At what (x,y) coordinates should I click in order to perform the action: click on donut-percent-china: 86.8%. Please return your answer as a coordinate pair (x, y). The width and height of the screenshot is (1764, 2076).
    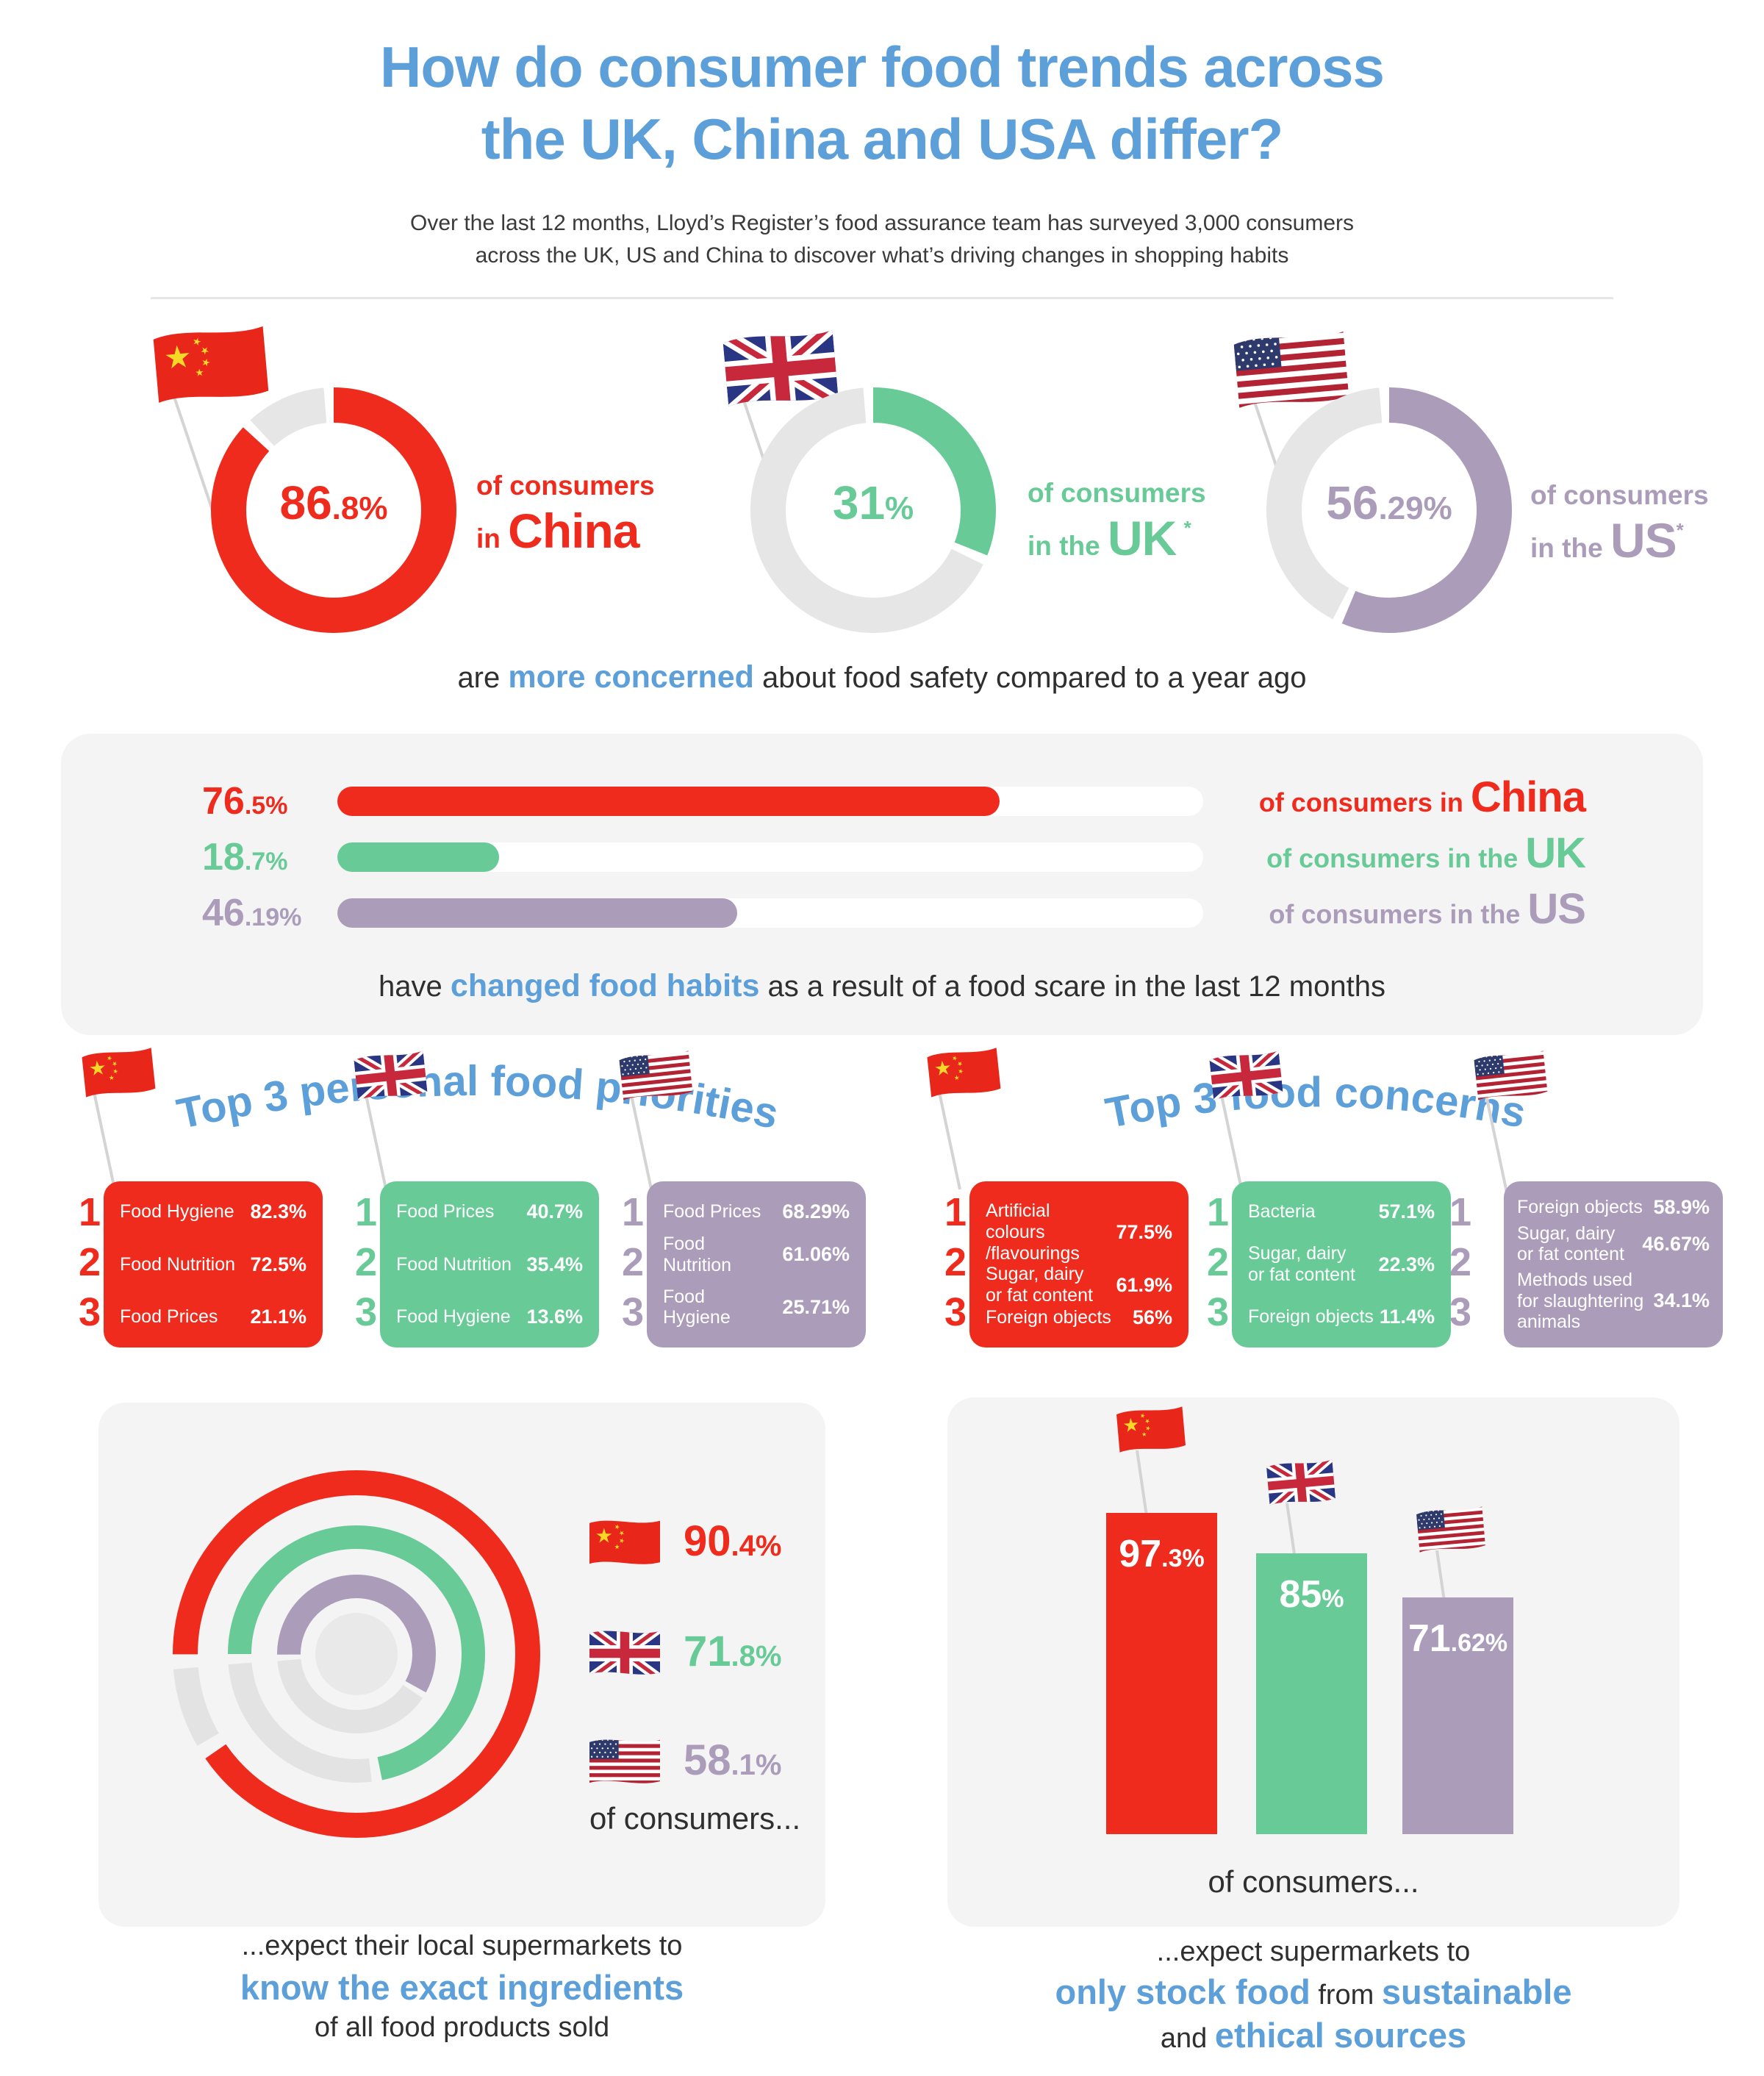
    Looking at the image, I should click on (333, 502).